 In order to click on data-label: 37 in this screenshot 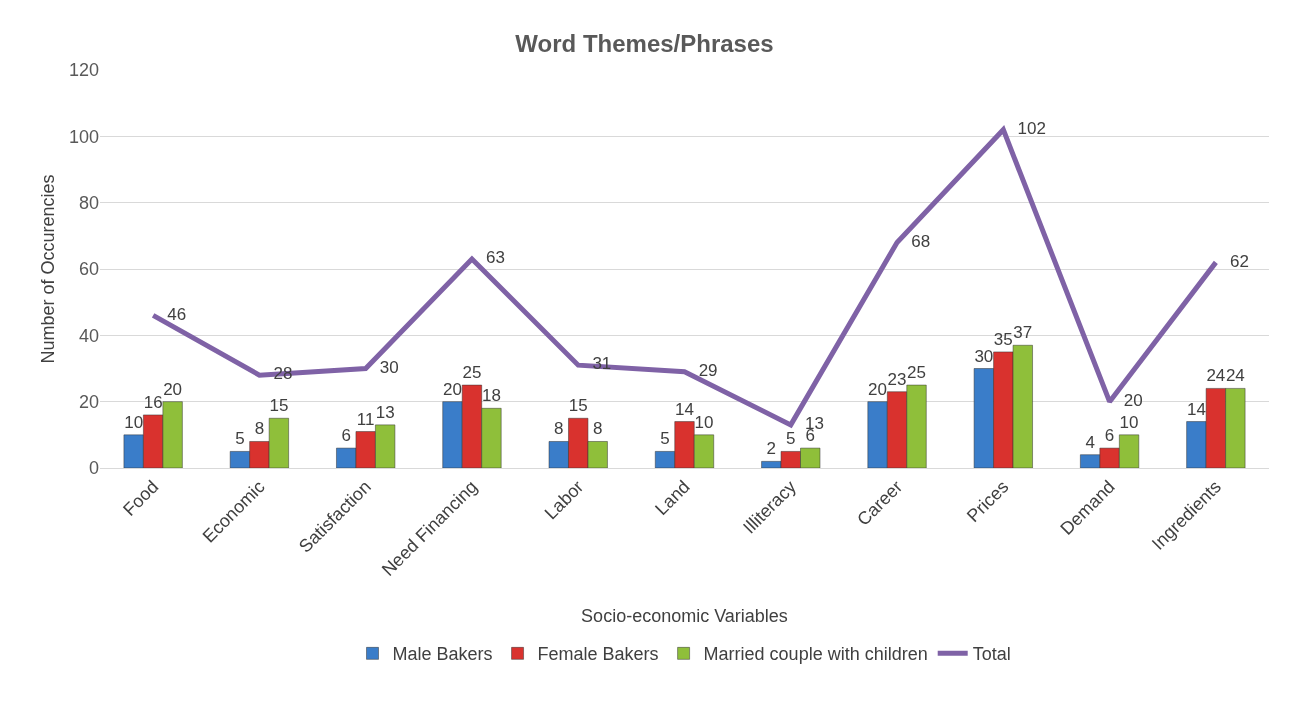, I will do `click(1023, 333)`.